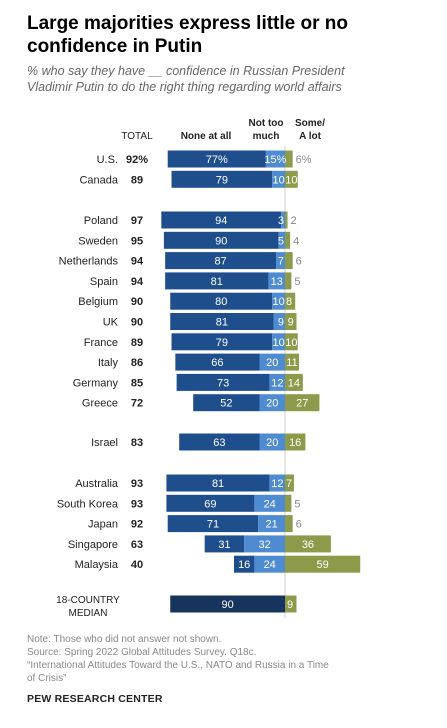 The image size is (447, 728). I want to click on label-none-at-all-italy: 66, so click(217, 363).